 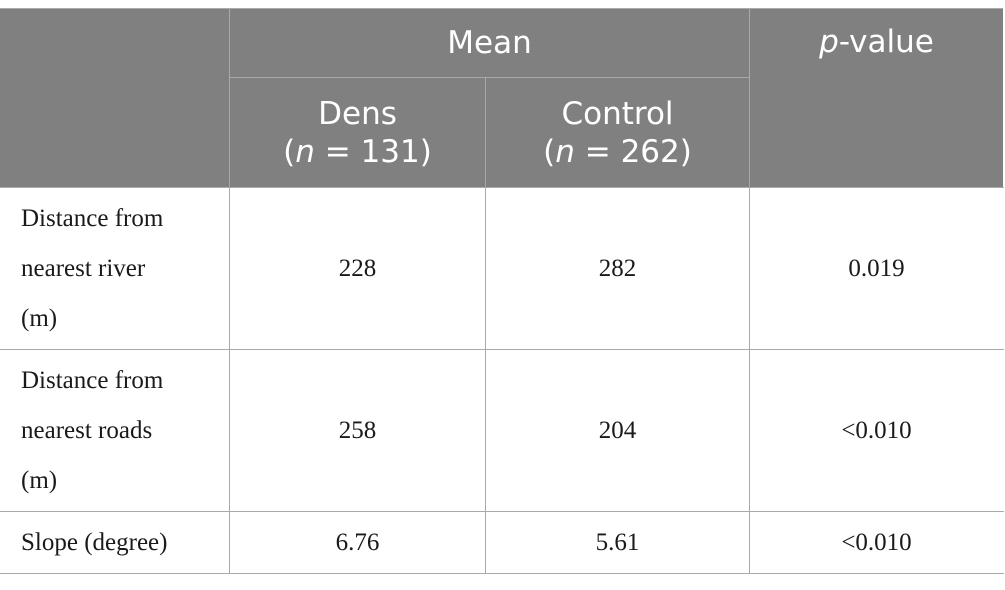 What do you see at coordinates (357, 151) in the screenshot?
I see `header-dens-n: (n = 131)` at bounding box center [357, 151].